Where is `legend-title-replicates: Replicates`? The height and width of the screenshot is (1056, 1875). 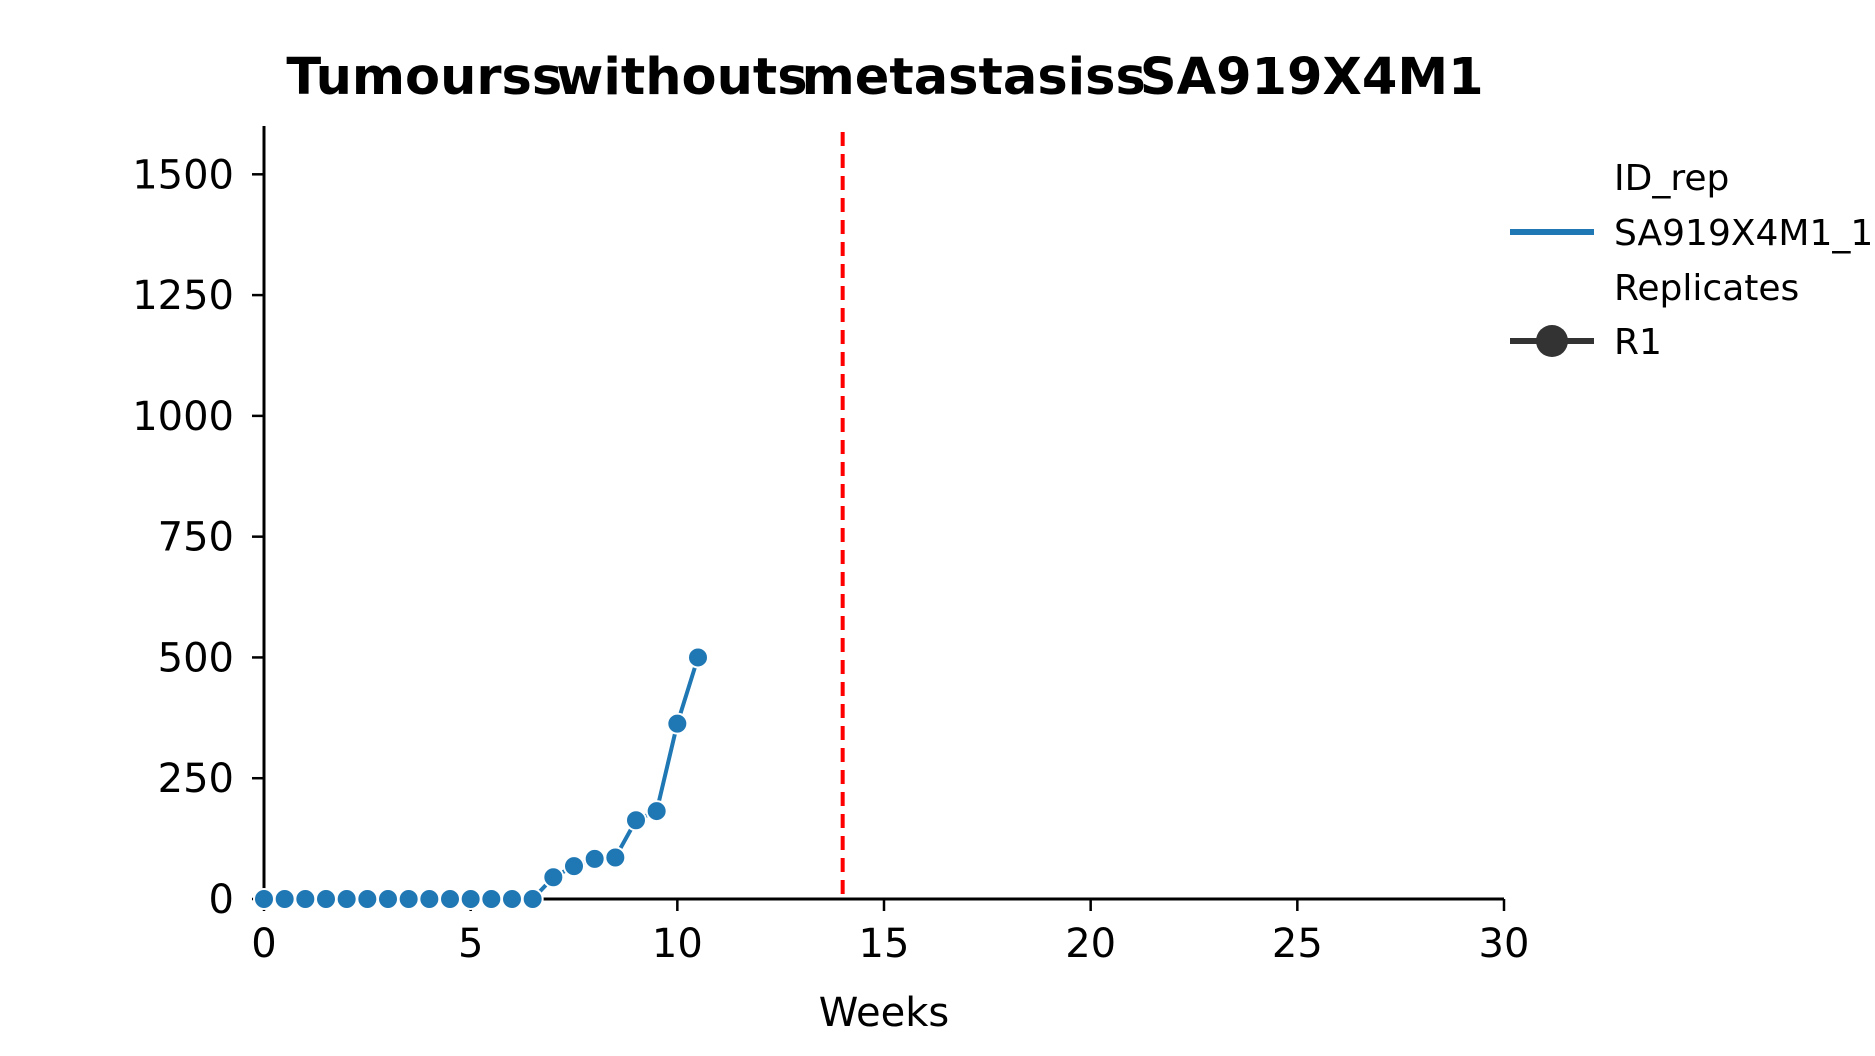
legend-title-replicates: Replicates is located at coordinates (1706, 288).